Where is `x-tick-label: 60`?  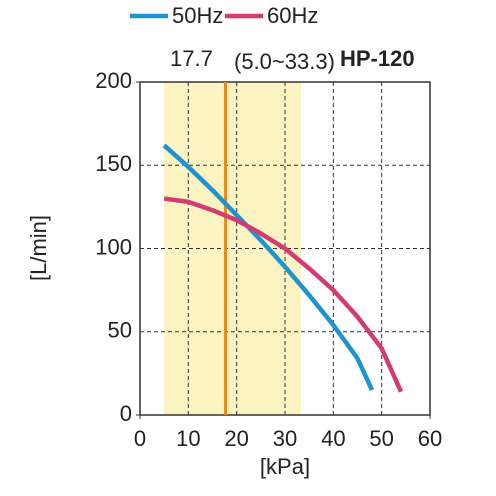 x-tick-label: 60 is located at coordinates (430, 438).